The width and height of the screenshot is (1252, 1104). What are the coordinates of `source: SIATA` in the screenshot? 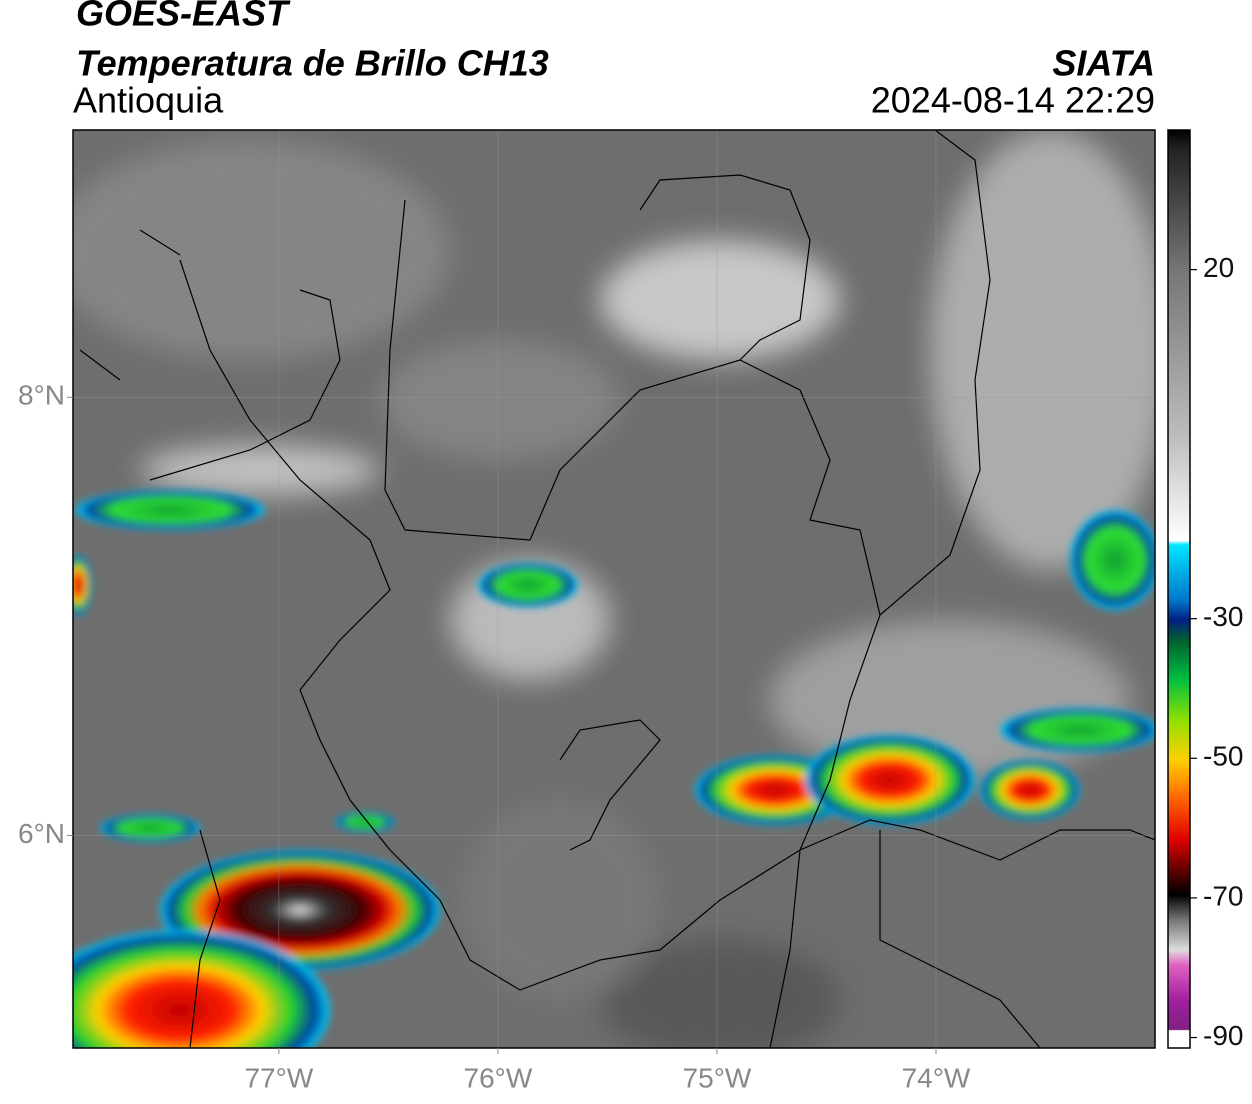 It's located at (1103, 63).